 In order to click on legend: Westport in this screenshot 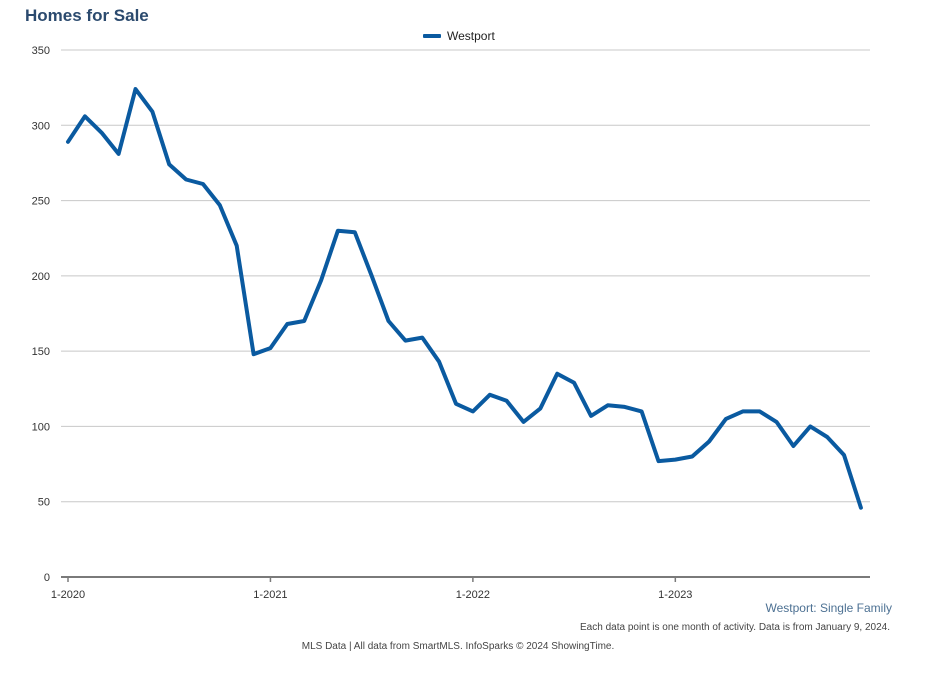, I will do `click(459, 36)`.